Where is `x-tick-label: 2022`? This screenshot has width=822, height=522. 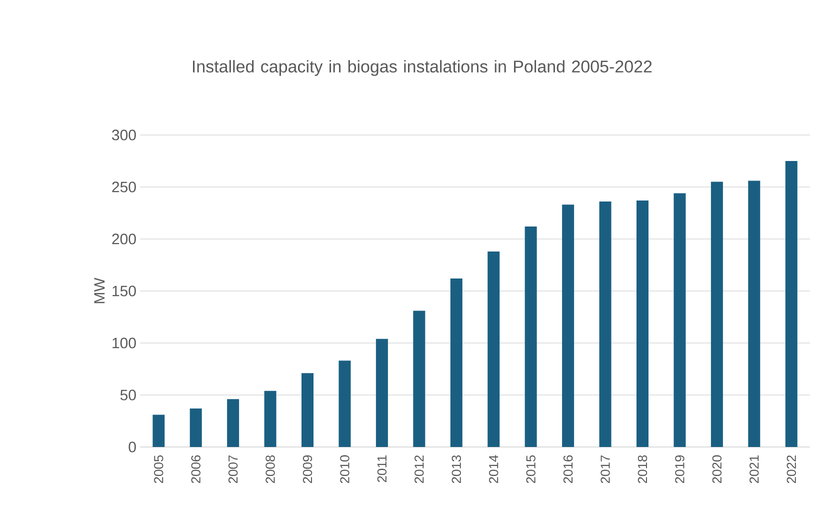
x-tick-label: 2022 is located at coordinates (791, 469).